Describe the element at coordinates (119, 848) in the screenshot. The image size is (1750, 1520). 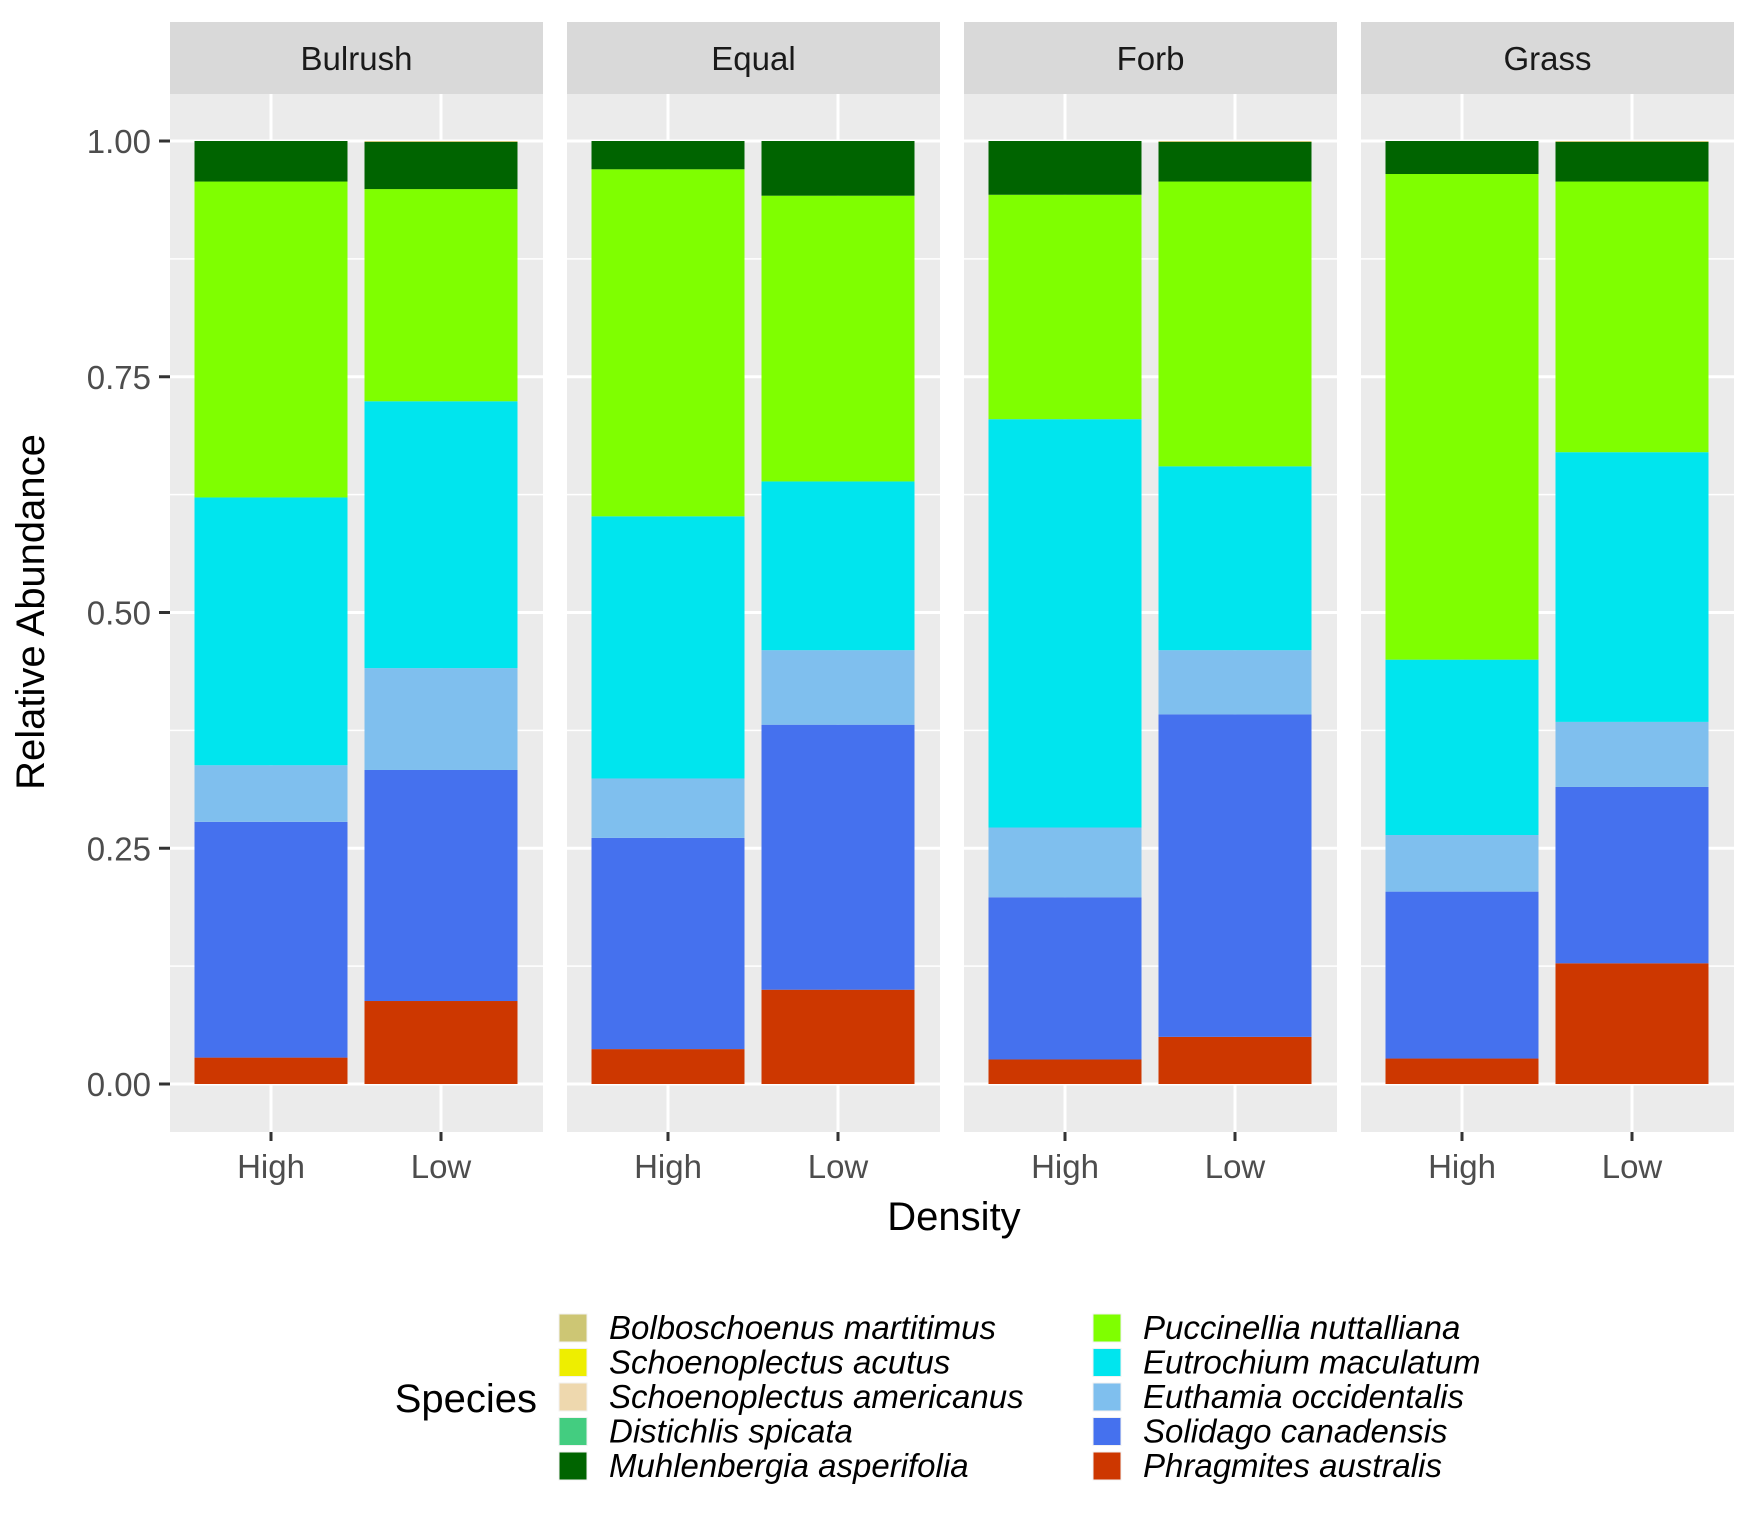
I see `y-tick-label: 0.25` at that location.